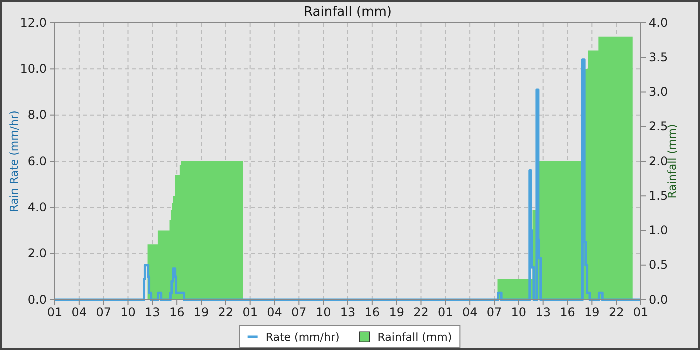 This screenshot has height=350, width=700. Describe the element at coordinates (658, 231) in the screenshot. I see `y2-tick-label: 1.0` at that location.